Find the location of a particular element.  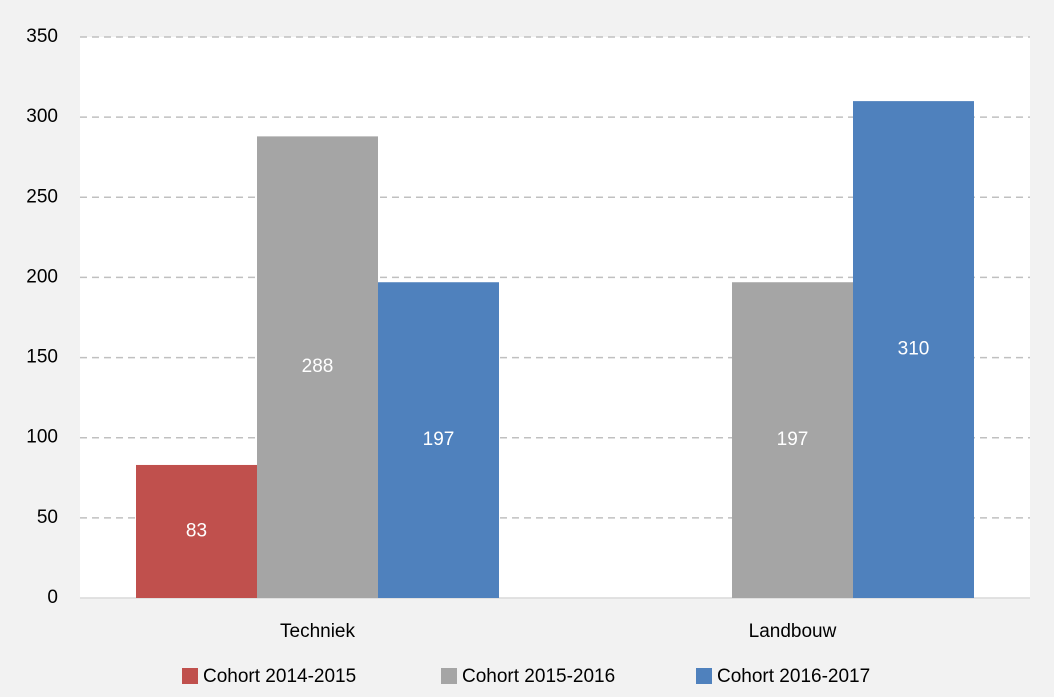

y-tick-label: 350 is located at coordinates (42, 36).